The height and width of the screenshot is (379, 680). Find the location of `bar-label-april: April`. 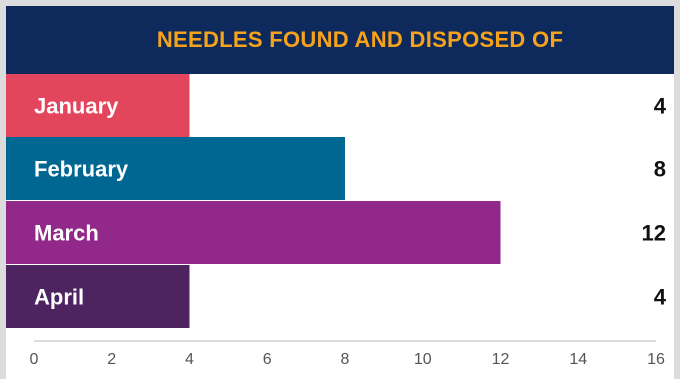

bar-label-april: April is located at coordinates (59, 297).